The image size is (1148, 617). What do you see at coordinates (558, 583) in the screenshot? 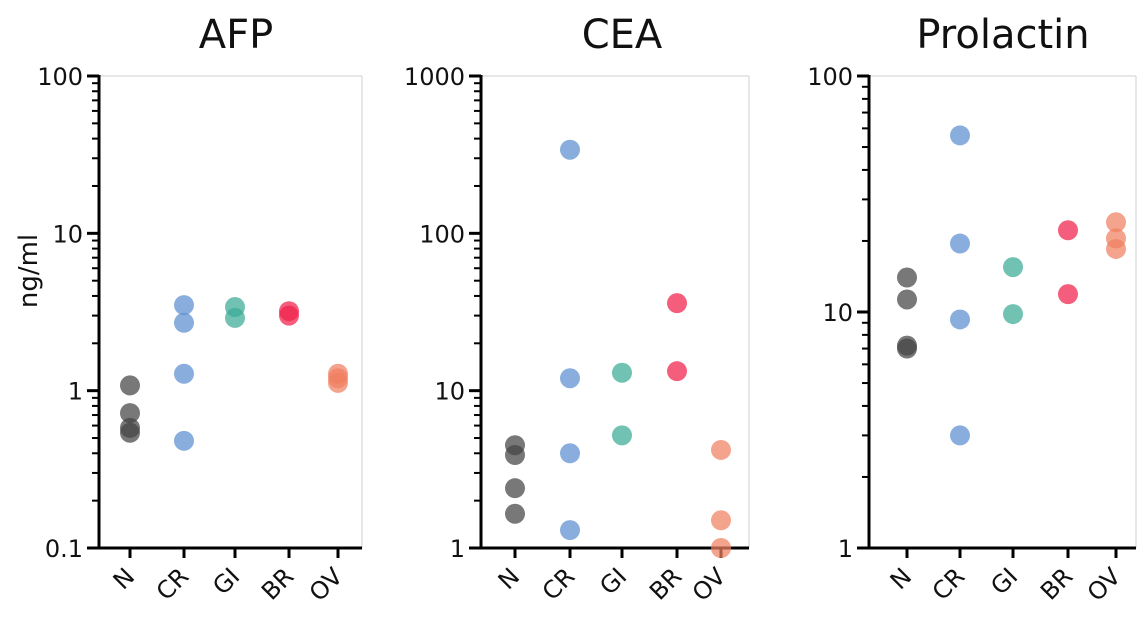
I see `cea-x-tick-label-cr: CR` at bounding box center [558, 583].